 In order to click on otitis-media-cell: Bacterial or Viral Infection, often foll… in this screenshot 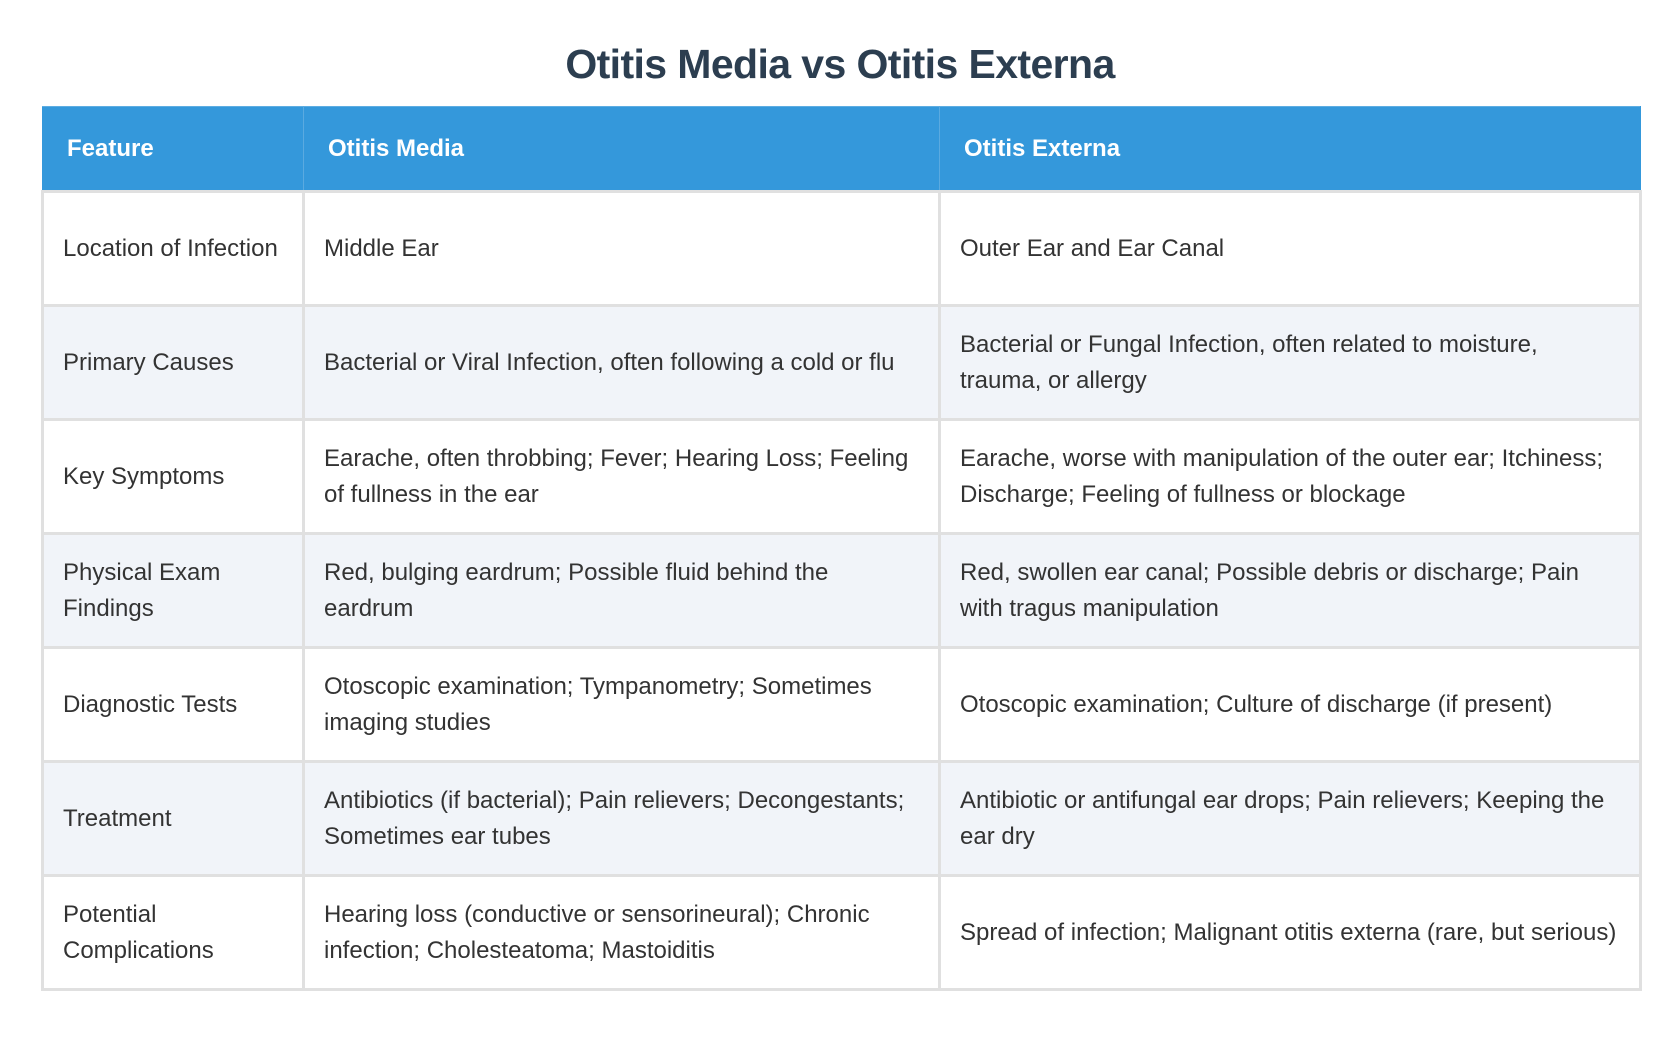, I will do `click(621, 362)`.